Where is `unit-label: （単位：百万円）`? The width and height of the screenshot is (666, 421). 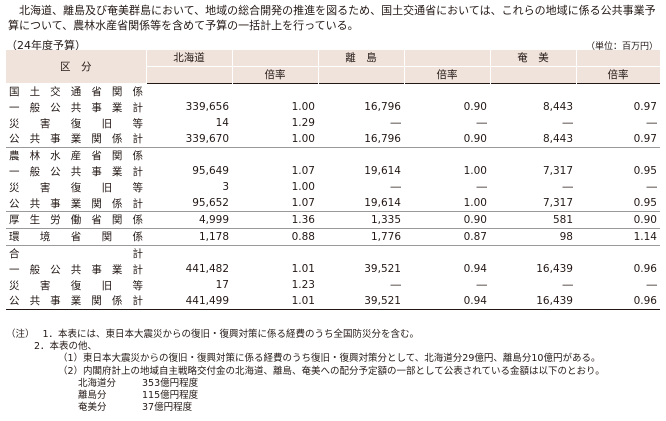
unit-label: （単位：百万円） is located at coordinates (621, 47).